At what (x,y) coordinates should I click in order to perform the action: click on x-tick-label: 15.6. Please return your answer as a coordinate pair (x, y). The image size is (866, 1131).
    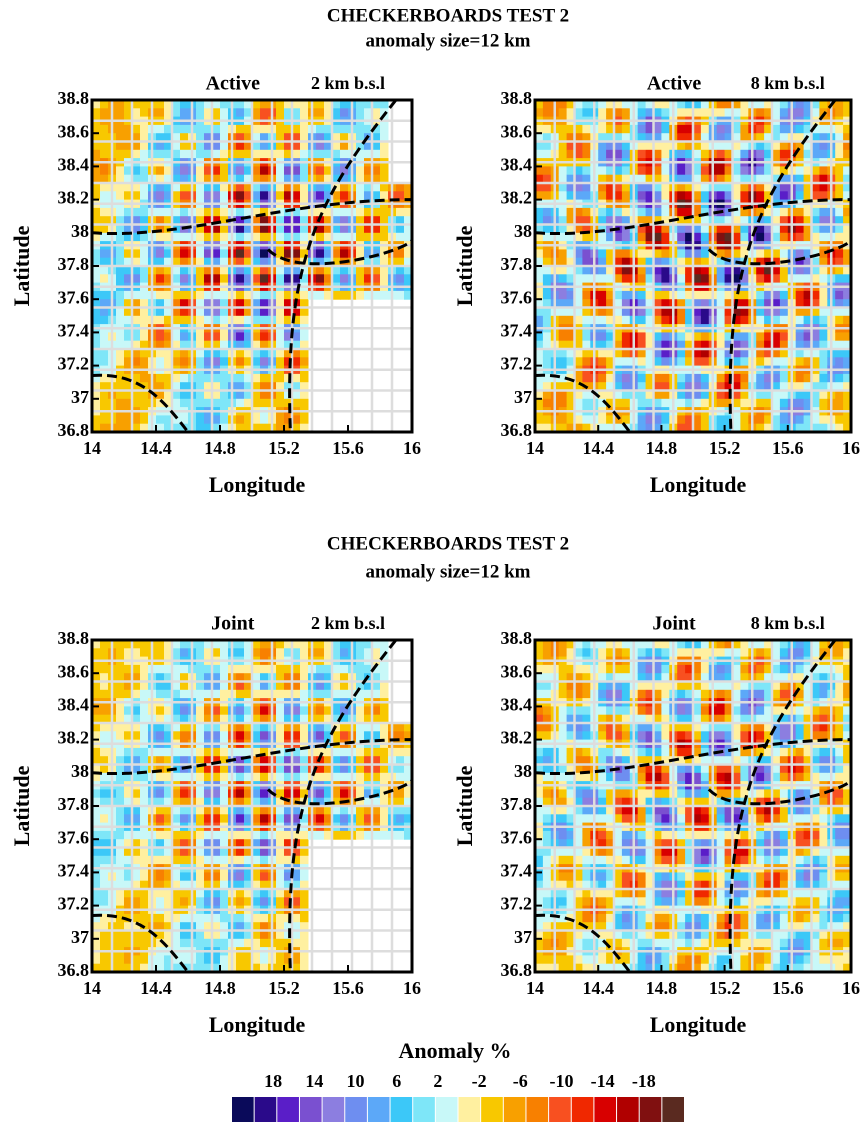
    Looking at the image, I should click on (788, 448).